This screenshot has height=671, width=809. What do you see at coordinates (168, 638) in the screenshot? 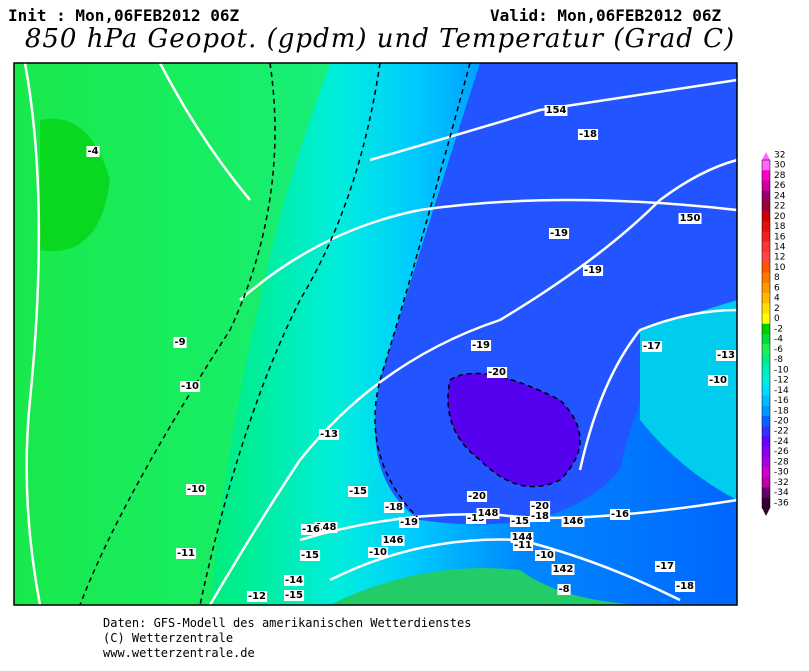
I see `footer-line: (C) Wetterzentrale` at bounding box center [168, 638].